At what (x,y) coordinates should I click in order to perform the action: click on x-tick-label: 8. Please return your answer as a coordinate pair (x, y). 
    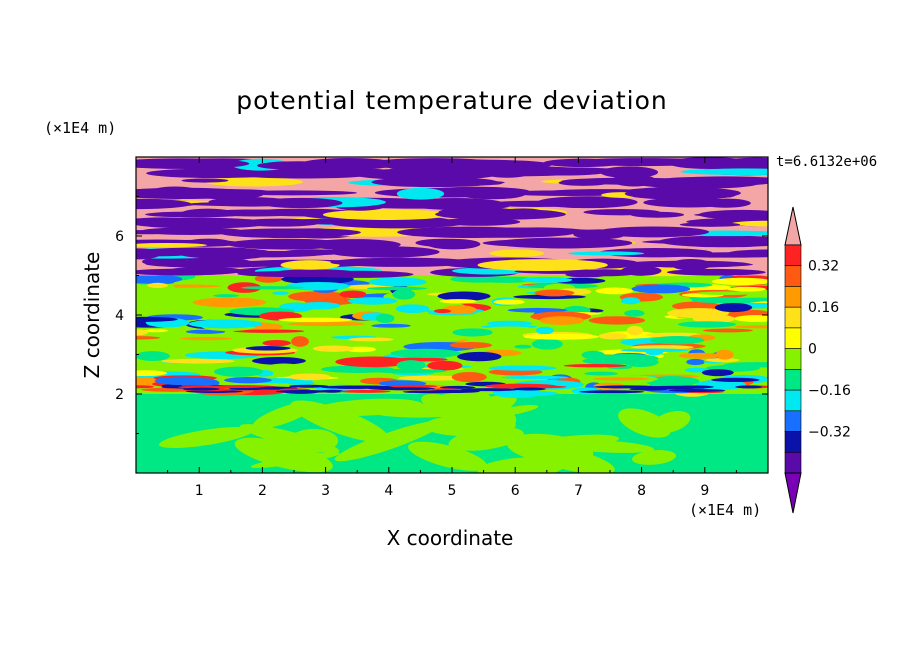
    Looking at the image, I should click on (641, 491).